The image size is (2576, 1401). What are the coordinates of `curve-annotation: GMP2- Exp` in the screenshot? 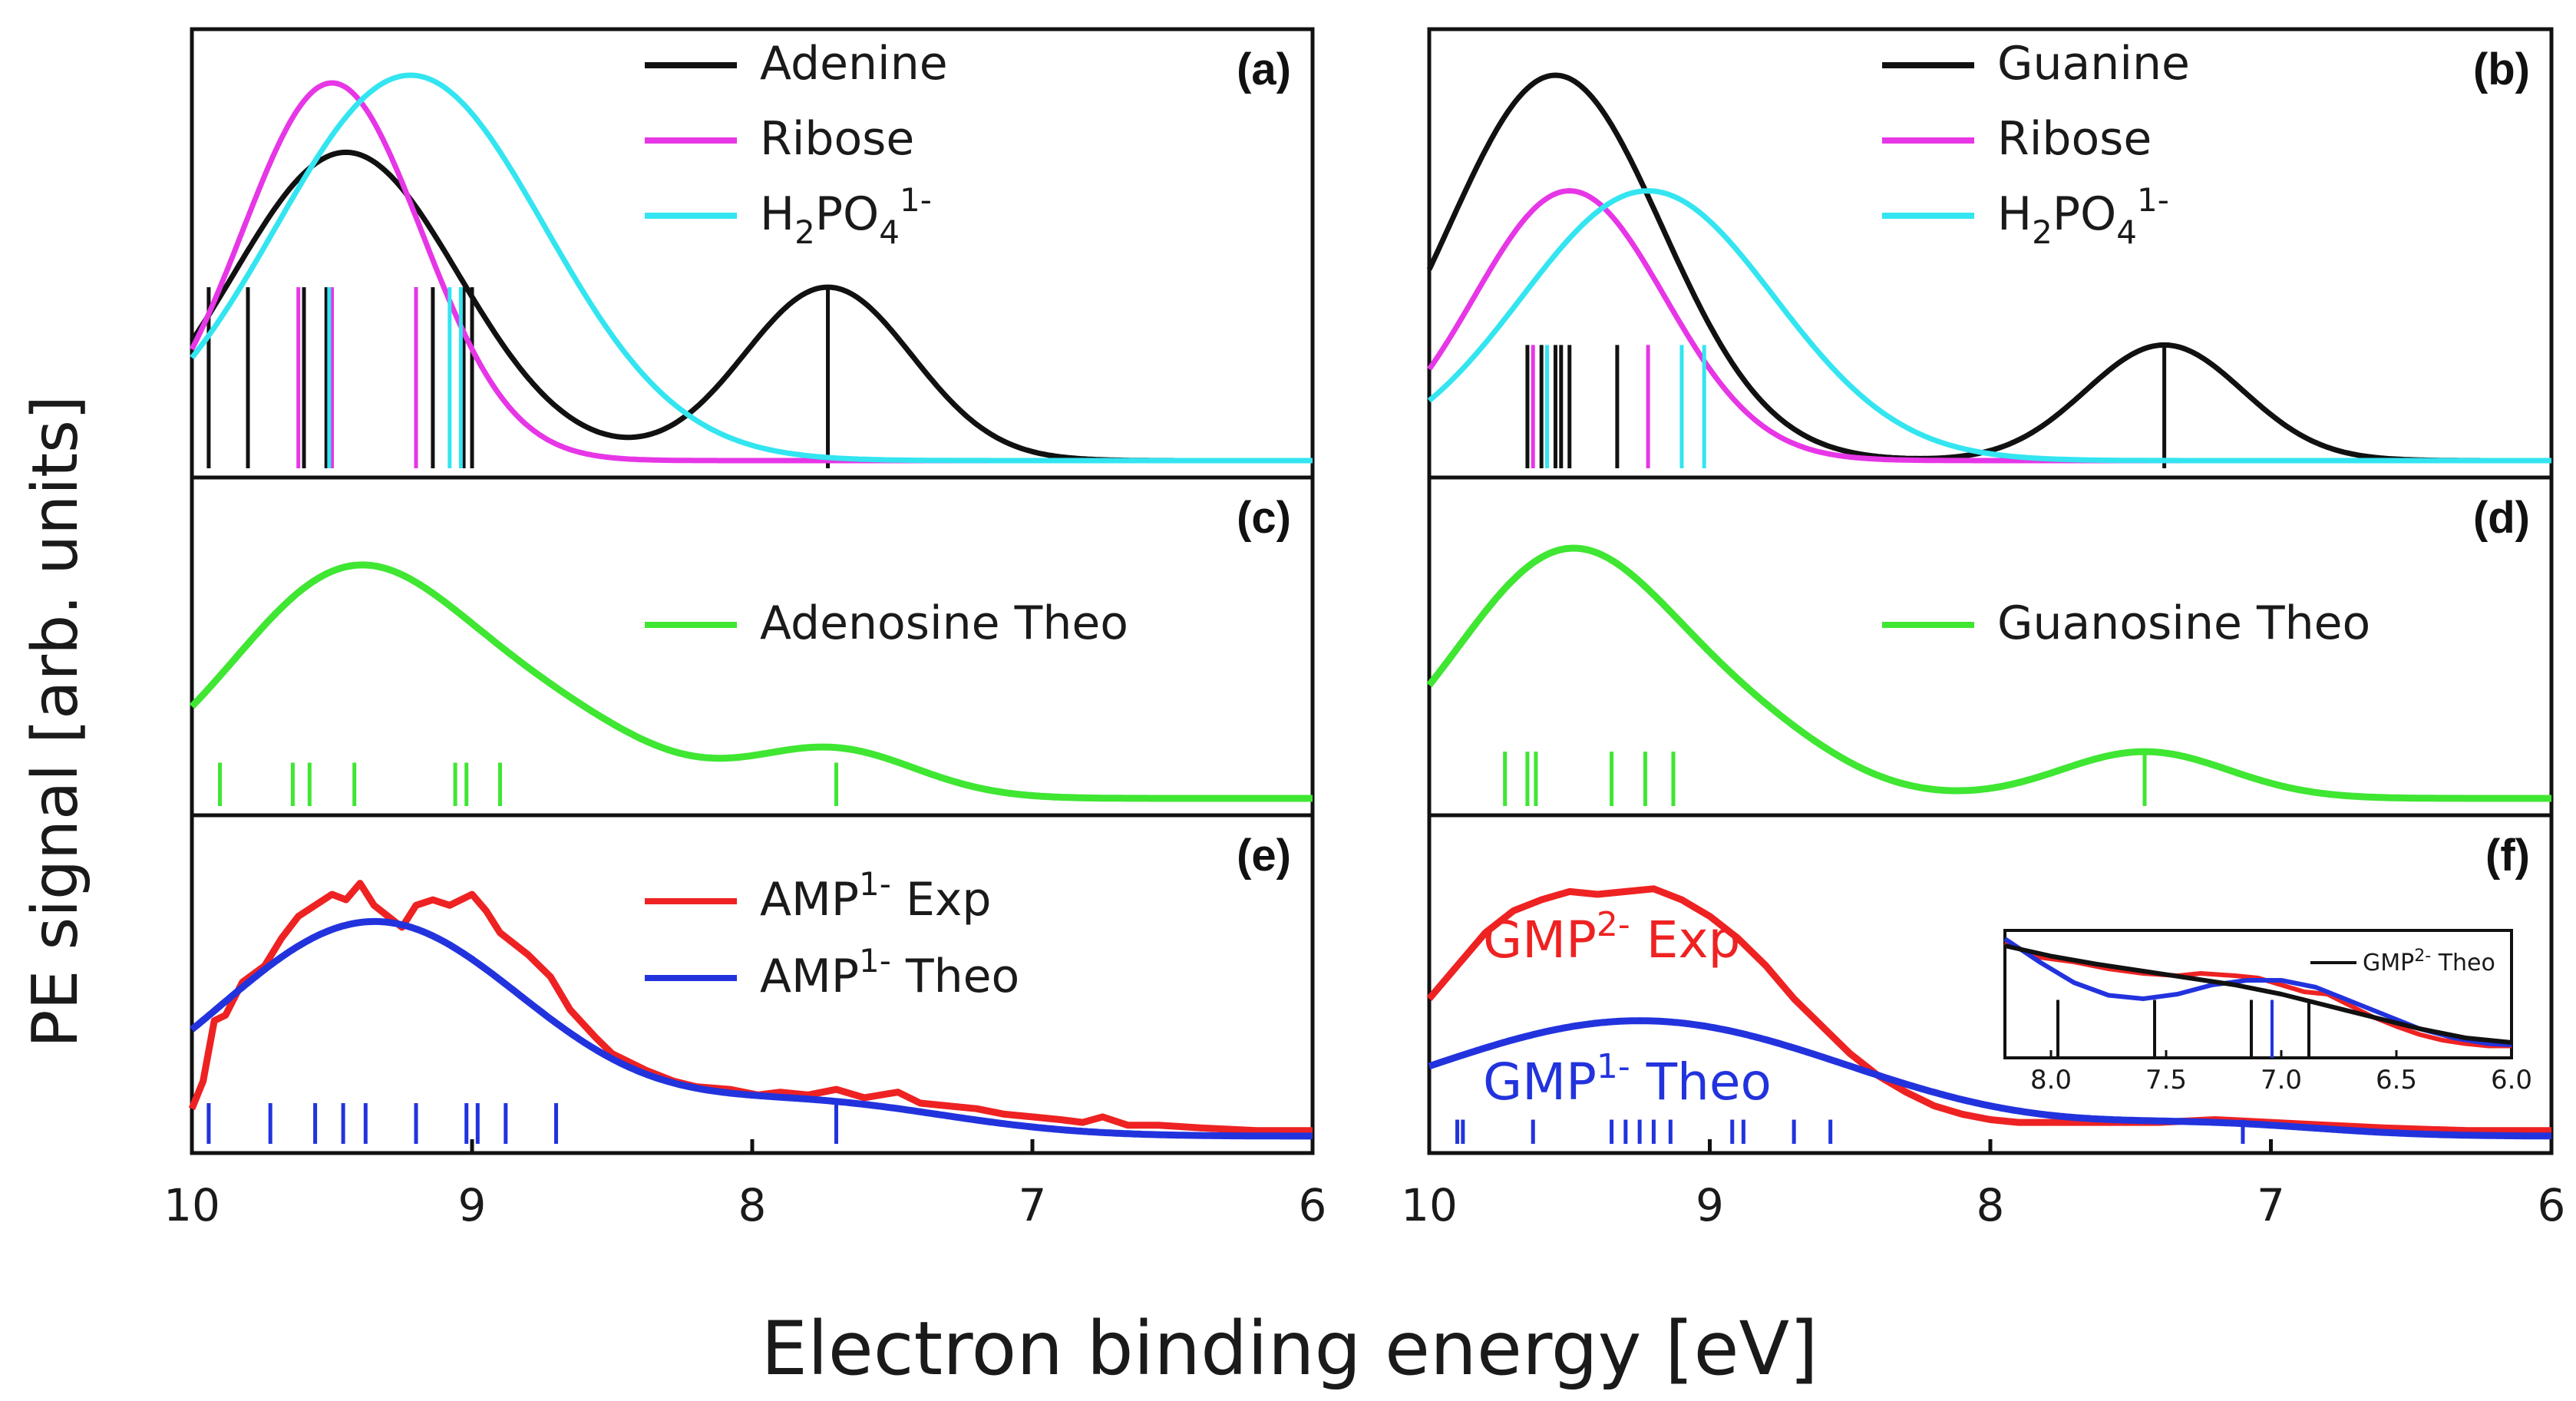 It's located at (1611, 937).